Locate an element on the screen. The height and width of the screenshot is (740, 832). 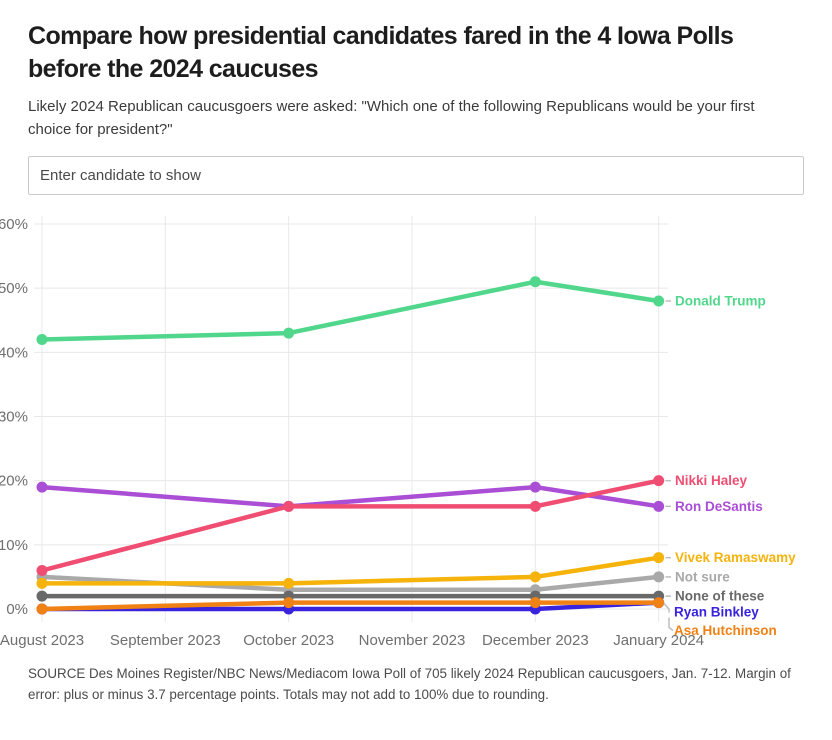
series-line-asa-hutchinson is located at coordinates (350, 606).